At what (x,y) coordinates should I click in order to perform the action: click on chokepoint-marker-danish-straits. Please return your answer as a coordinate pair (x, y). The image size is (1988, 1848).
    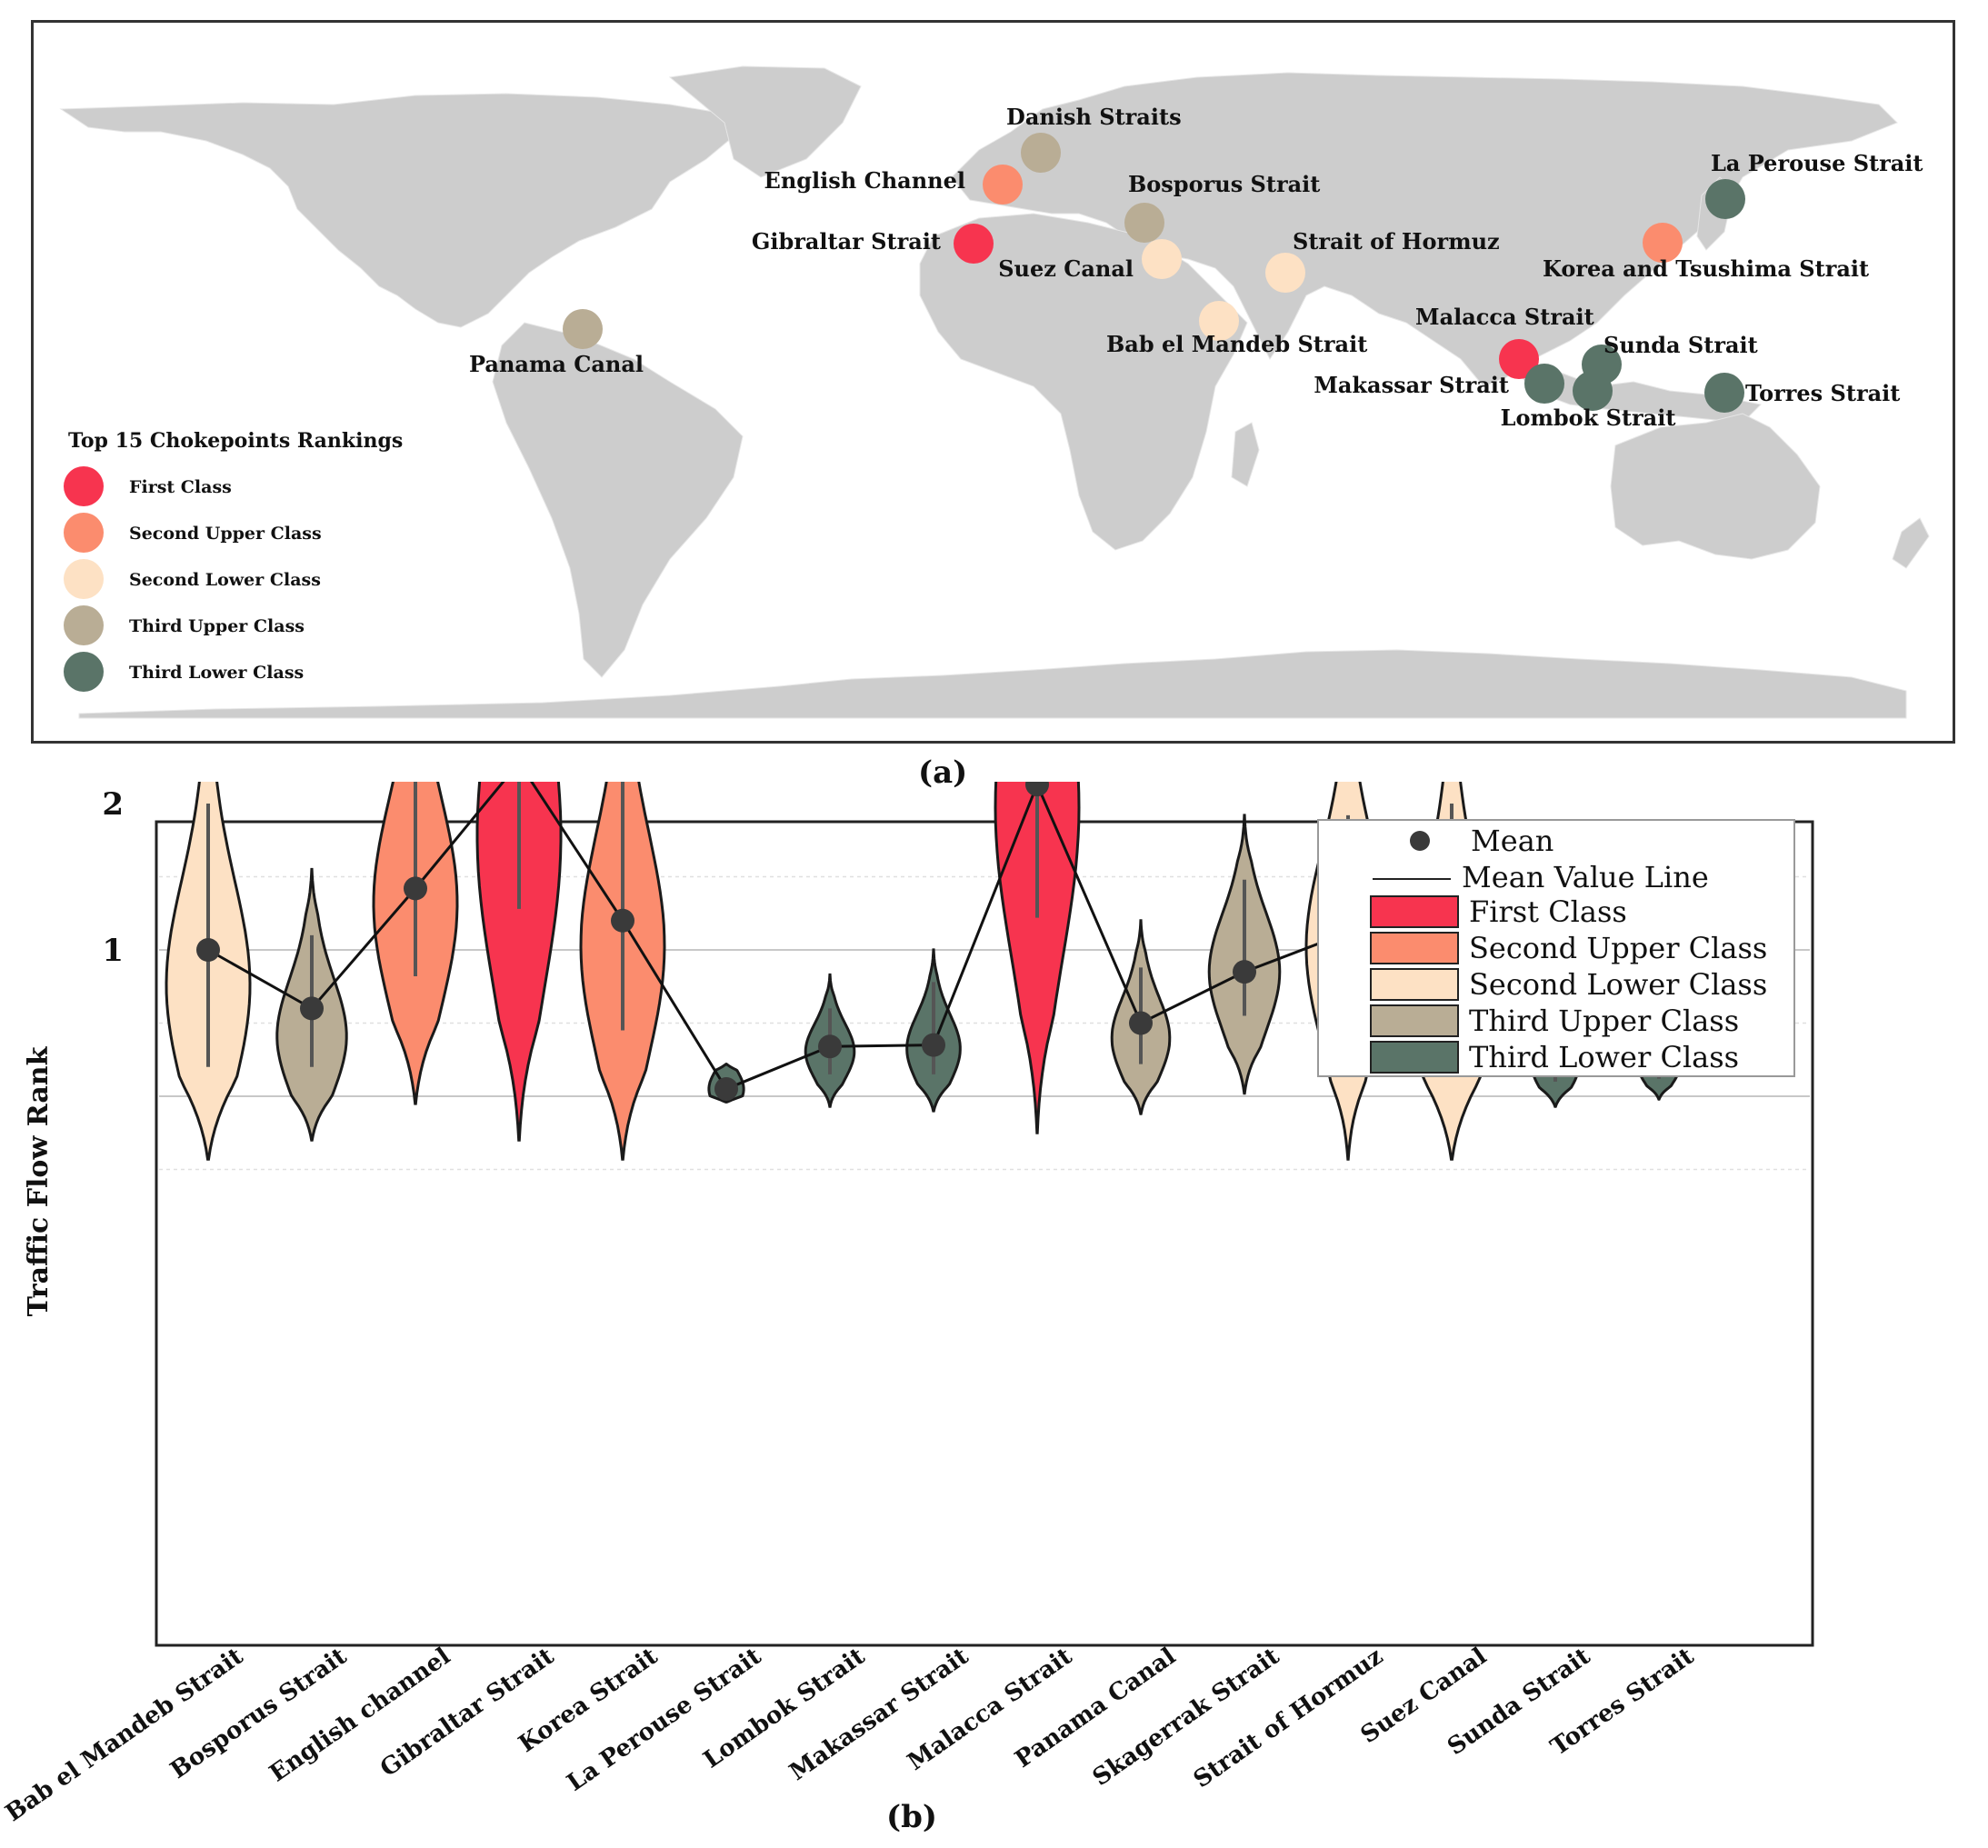
    Looking at the image, I should click on (1041, 153).